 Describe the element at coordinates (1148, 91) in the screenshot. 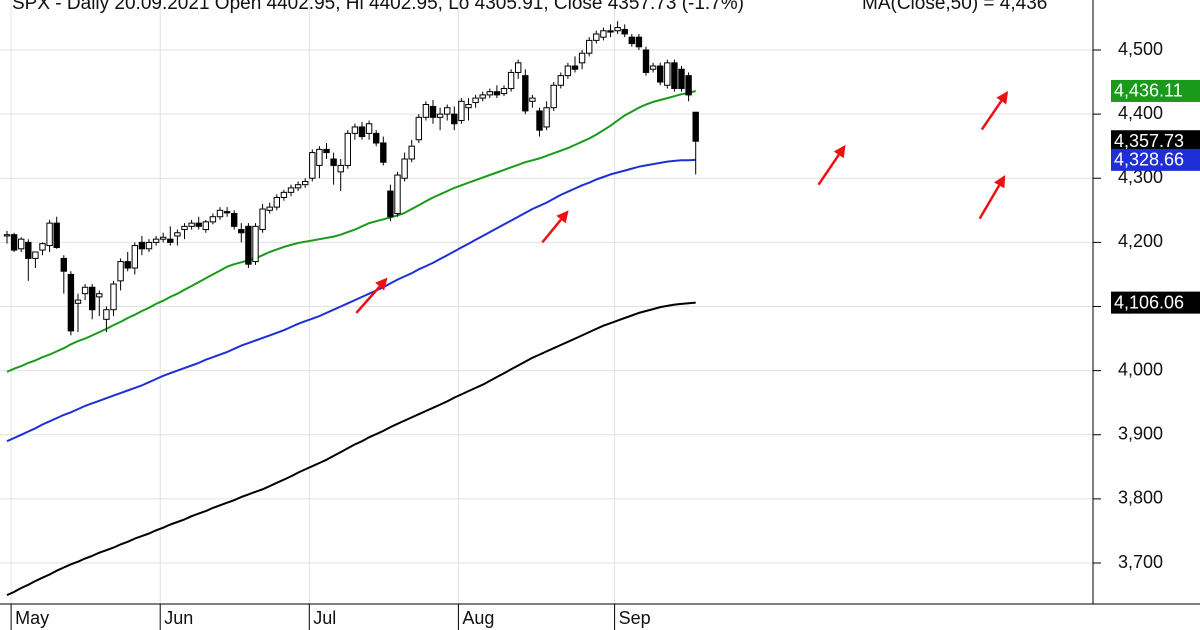

I see `value-tag-label: 4,436.11` at that location.